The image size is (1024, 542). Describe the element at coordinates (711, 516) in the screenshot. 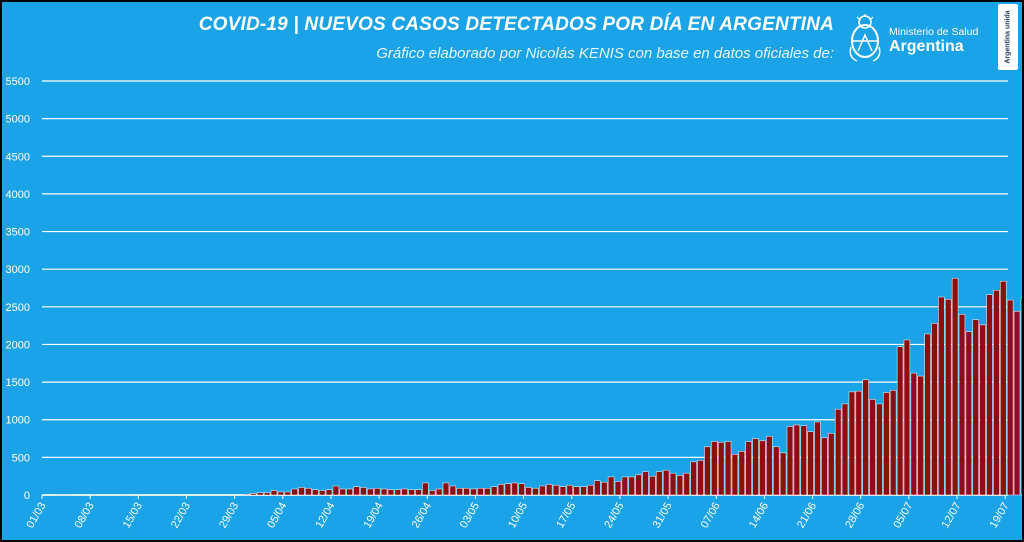

I see `x-tick-label: 07/06` at that location.